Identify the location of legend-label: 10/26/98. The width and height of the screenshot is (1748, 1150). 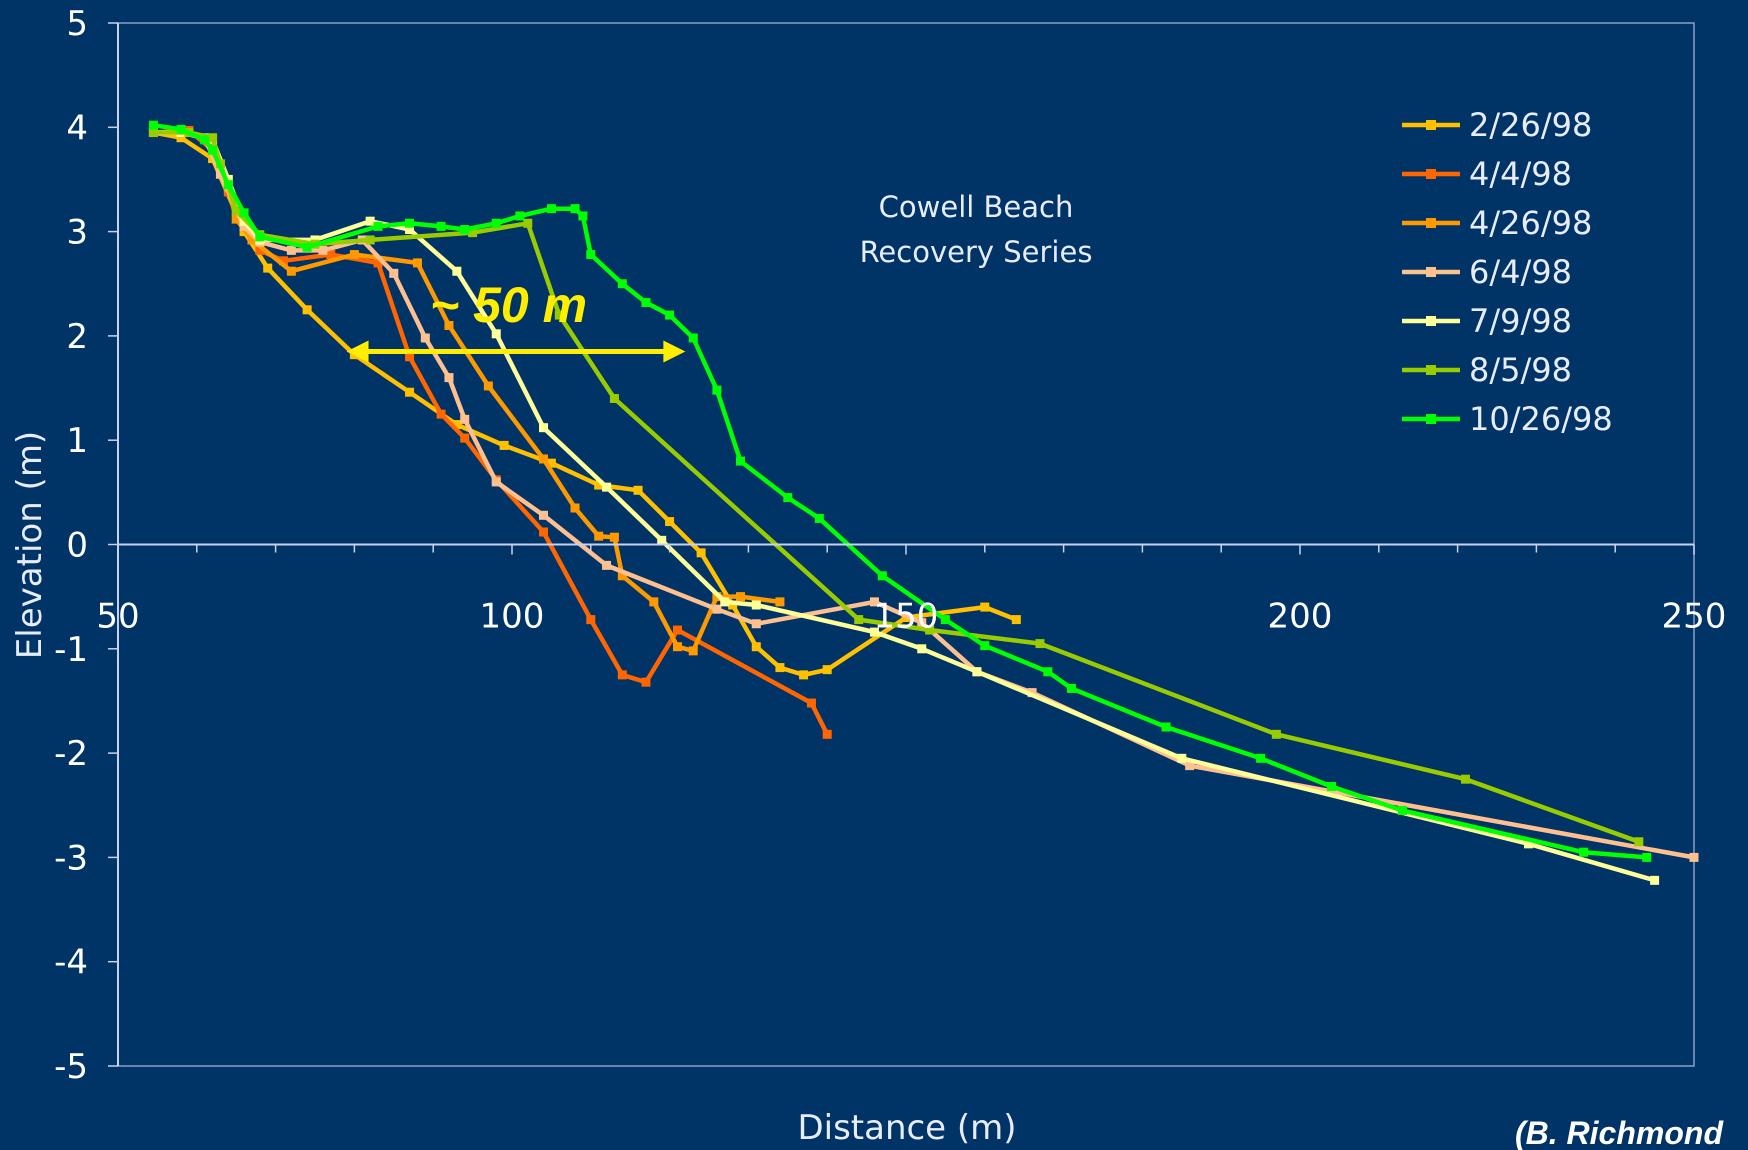
(1541, 419).